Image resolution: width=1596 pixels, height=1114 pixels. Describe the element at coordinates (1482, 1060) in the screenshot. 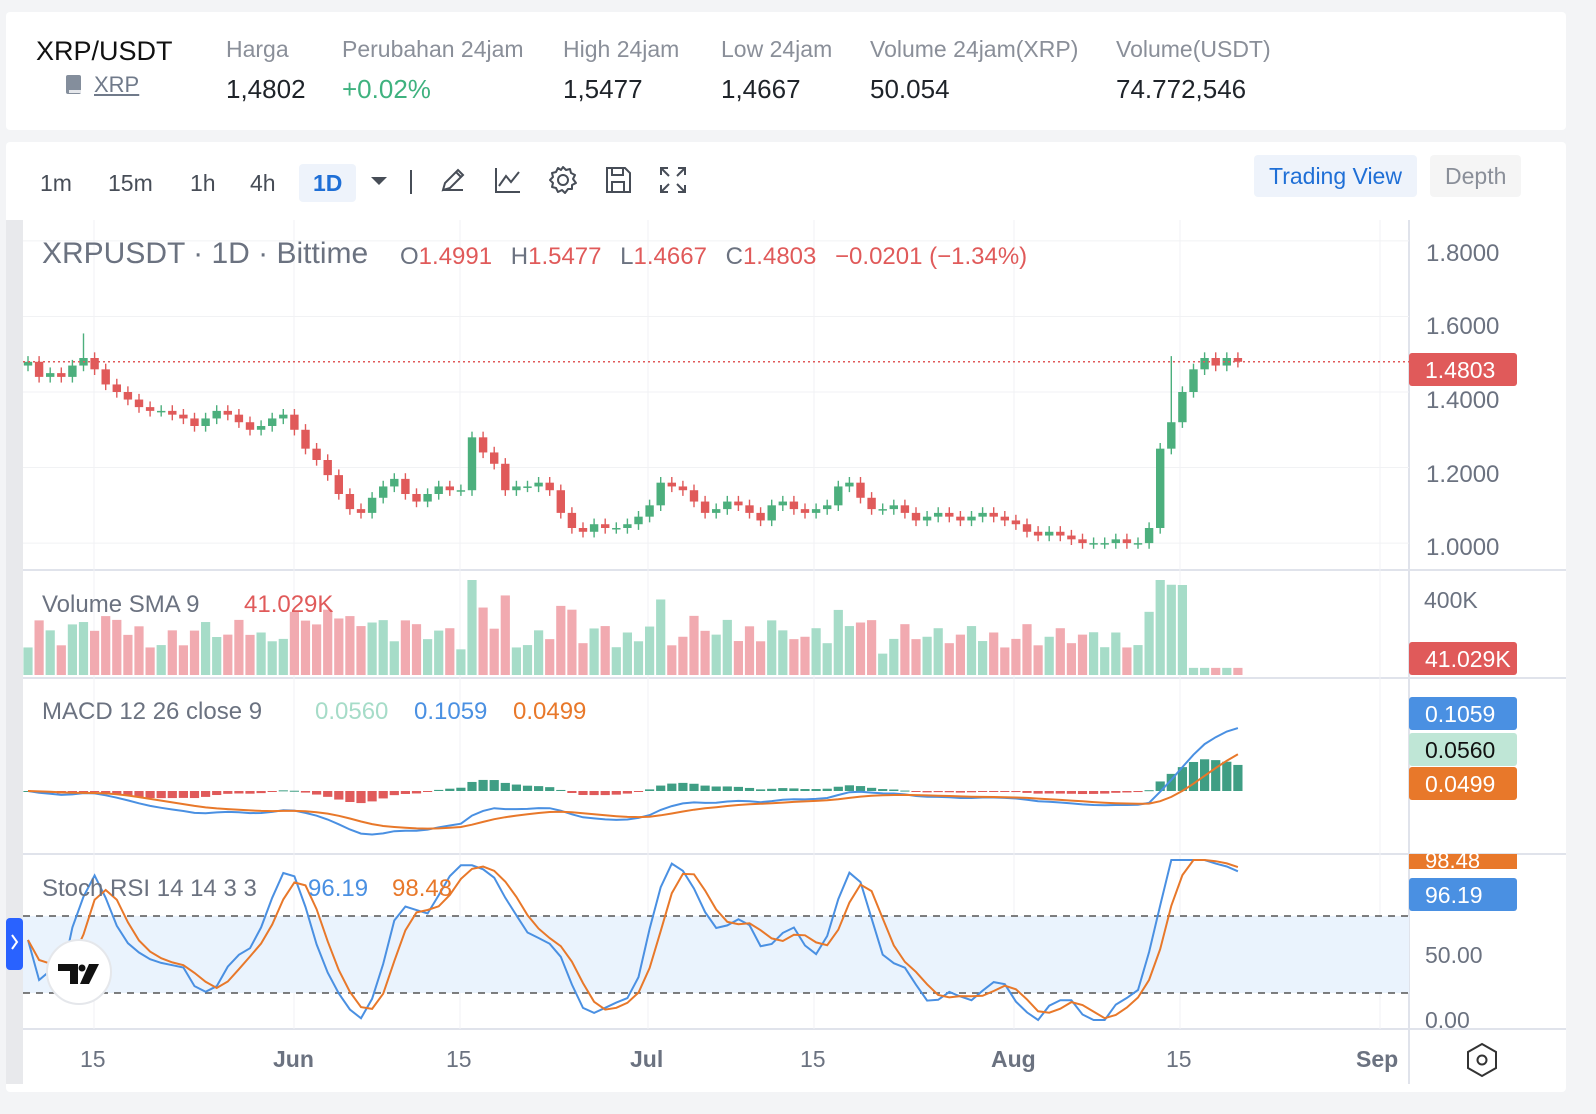

I see `chart-settings-icon` at that location.